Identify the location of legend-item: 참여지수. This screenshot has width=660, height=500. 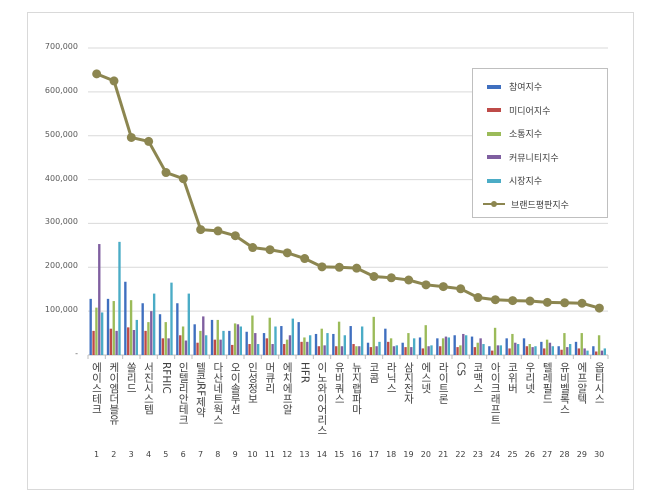
(547, 87).